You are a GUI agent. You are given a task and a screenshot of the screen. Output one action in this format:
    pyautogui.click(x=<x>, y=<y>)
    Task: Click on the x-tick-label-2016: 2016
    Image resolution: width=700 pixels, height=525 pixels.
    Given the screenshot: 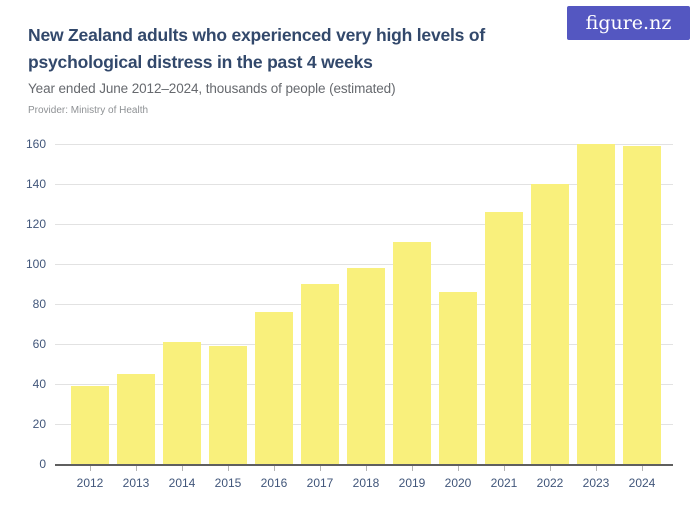 What is the action you would take?
    pyautogui.click(x=274, y=483)
    